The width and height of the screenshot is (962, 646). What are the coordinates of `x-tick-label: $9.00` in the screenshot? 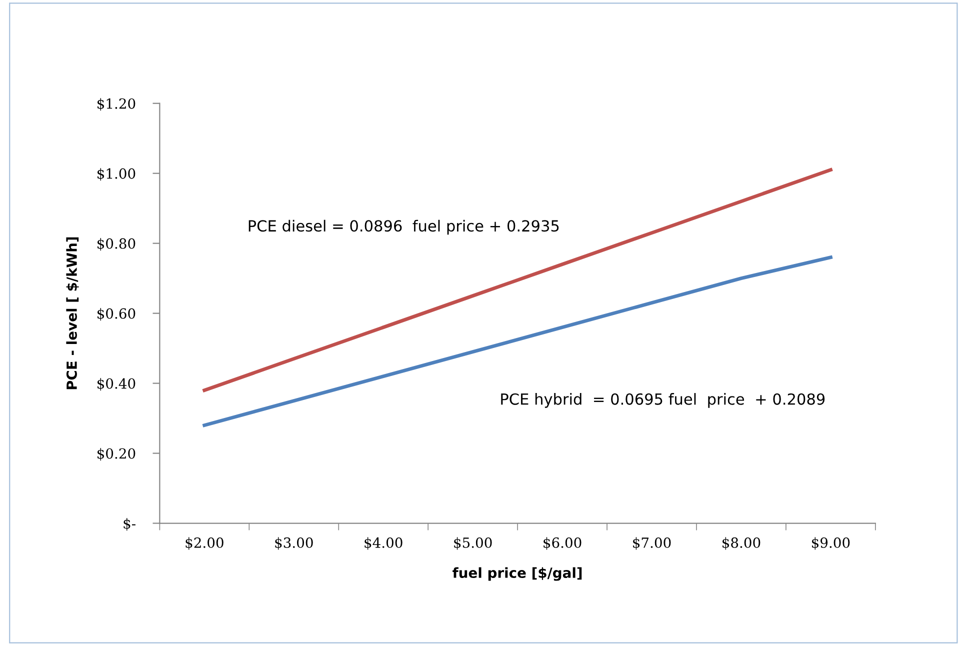 It's located at (831, 543).